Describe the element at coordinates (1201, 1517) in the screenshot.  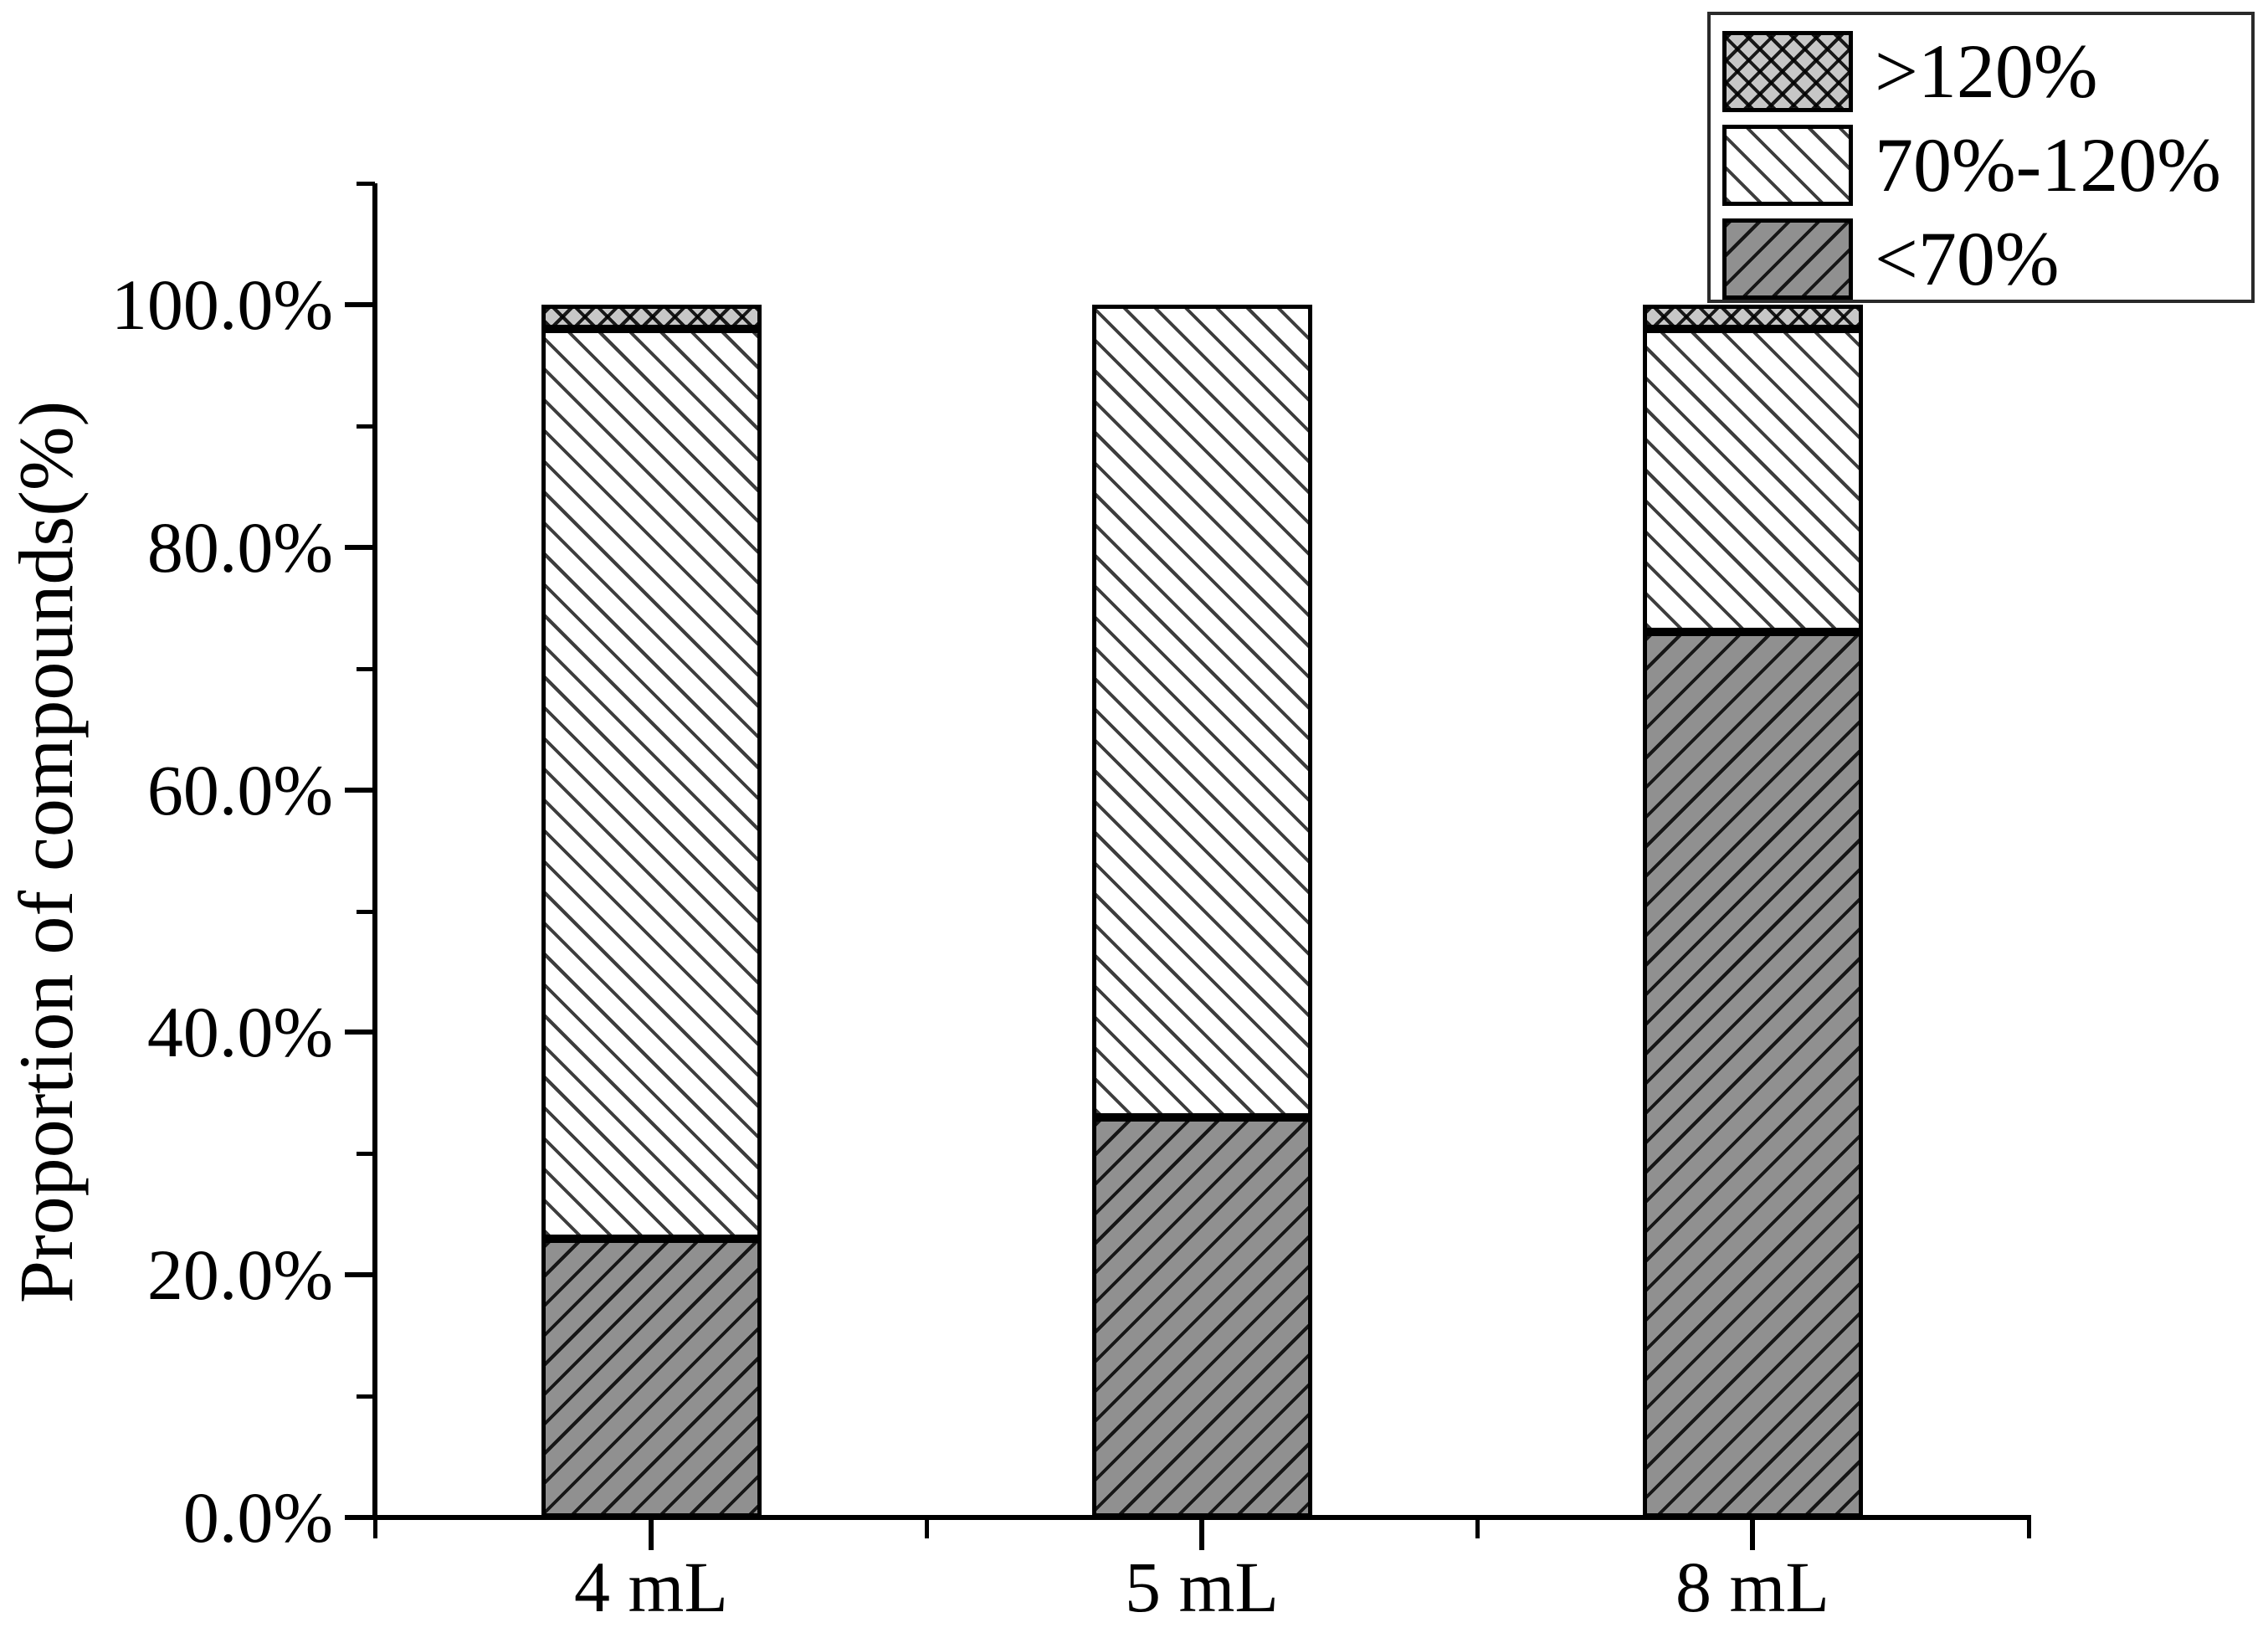
I see `x-axis-line` at that location.